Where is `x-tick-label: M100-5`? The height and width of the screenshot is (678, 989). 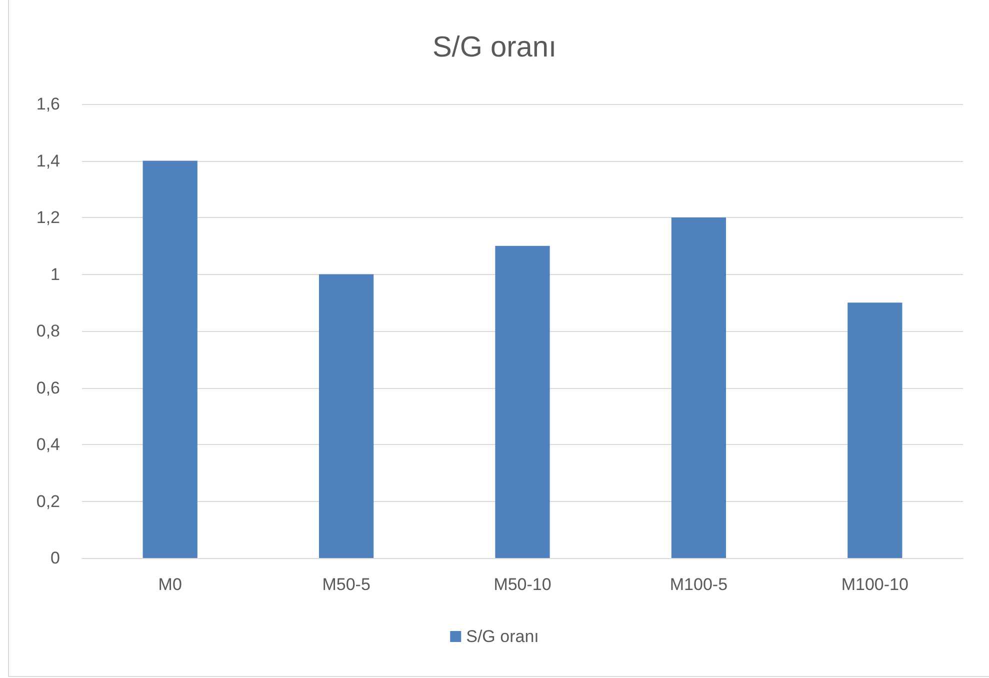
x-tick-label: M100-5 is located at coordinates (699, 584).